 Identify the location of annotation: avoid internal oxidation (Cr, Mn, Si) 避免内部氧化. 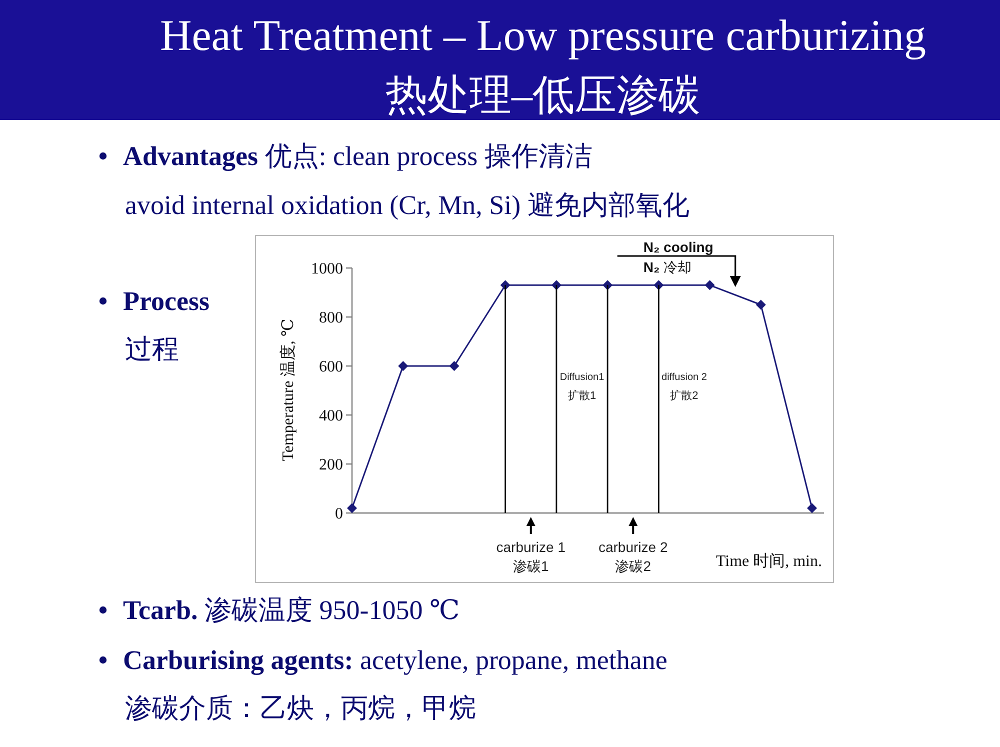
(407, 205).